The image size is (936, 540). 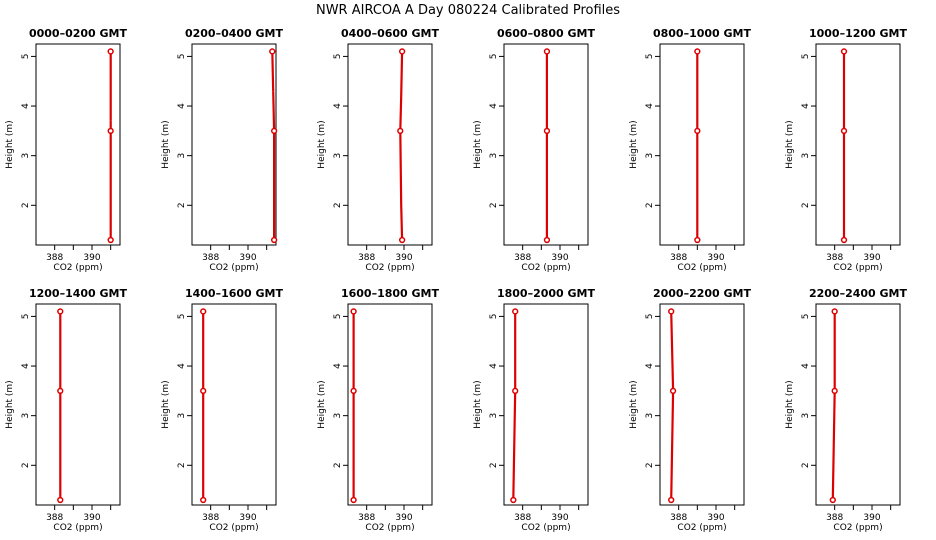 What do you see at coordinates (546, 33) in the screenshot?
I see `panel-title: 0600–0800 GMT` at bounding box center [546, 33].